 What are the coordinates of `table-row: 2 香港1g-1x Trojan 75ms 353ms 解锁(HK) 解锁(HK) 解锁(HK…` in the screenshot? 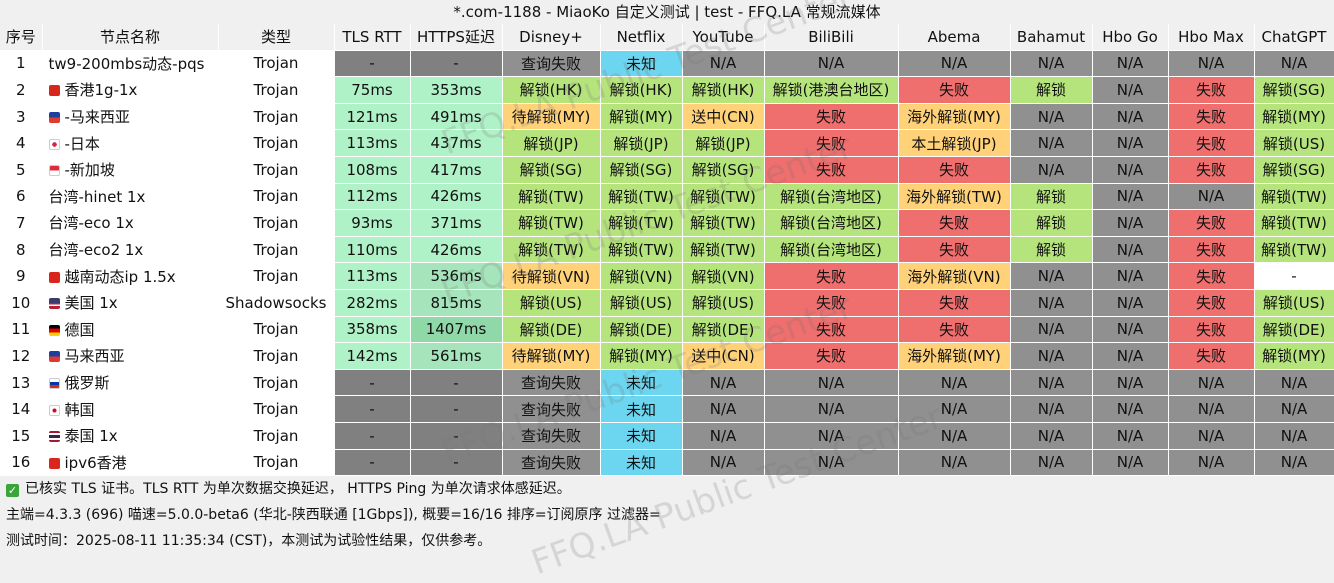 It's located at (667, 90).